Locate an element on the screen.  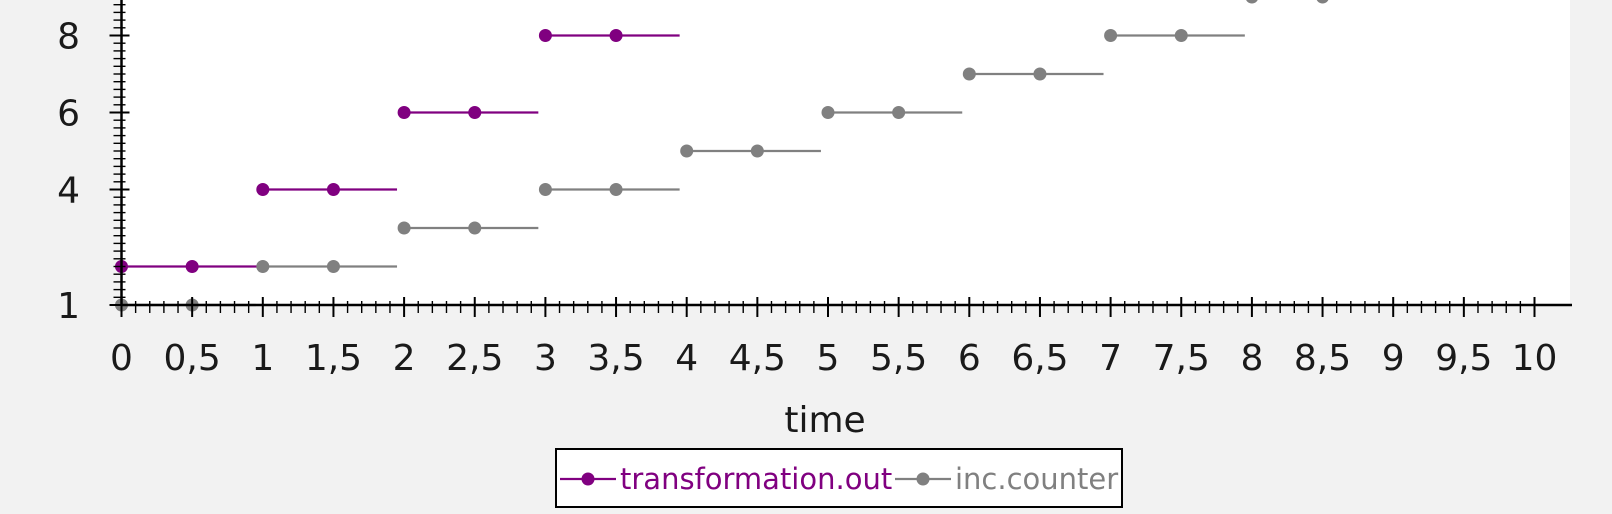
x-tick-label: 1 is located at coordinates (262, 358).